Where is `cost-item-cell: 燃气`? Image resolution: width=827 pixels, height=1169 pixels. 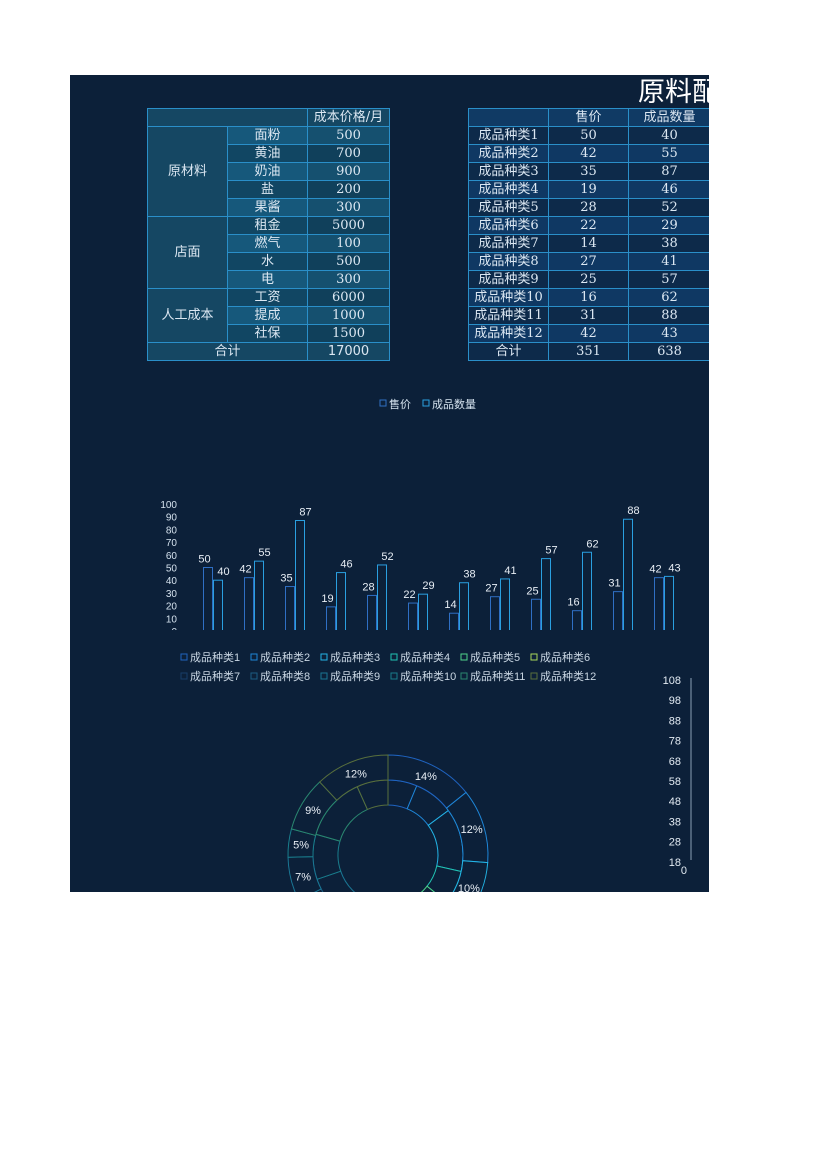
cost-item-cell: 燃气 is located at coordinates (267, 243).